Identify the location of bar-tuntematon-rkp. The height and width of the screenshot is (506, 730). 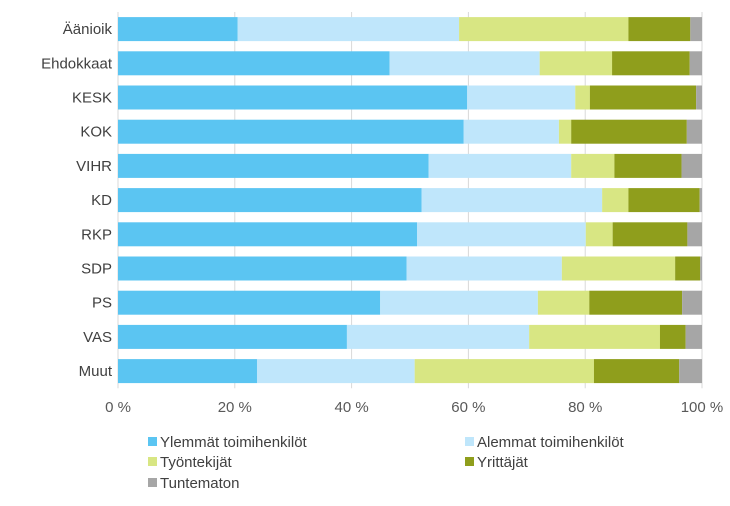
(694, 234).